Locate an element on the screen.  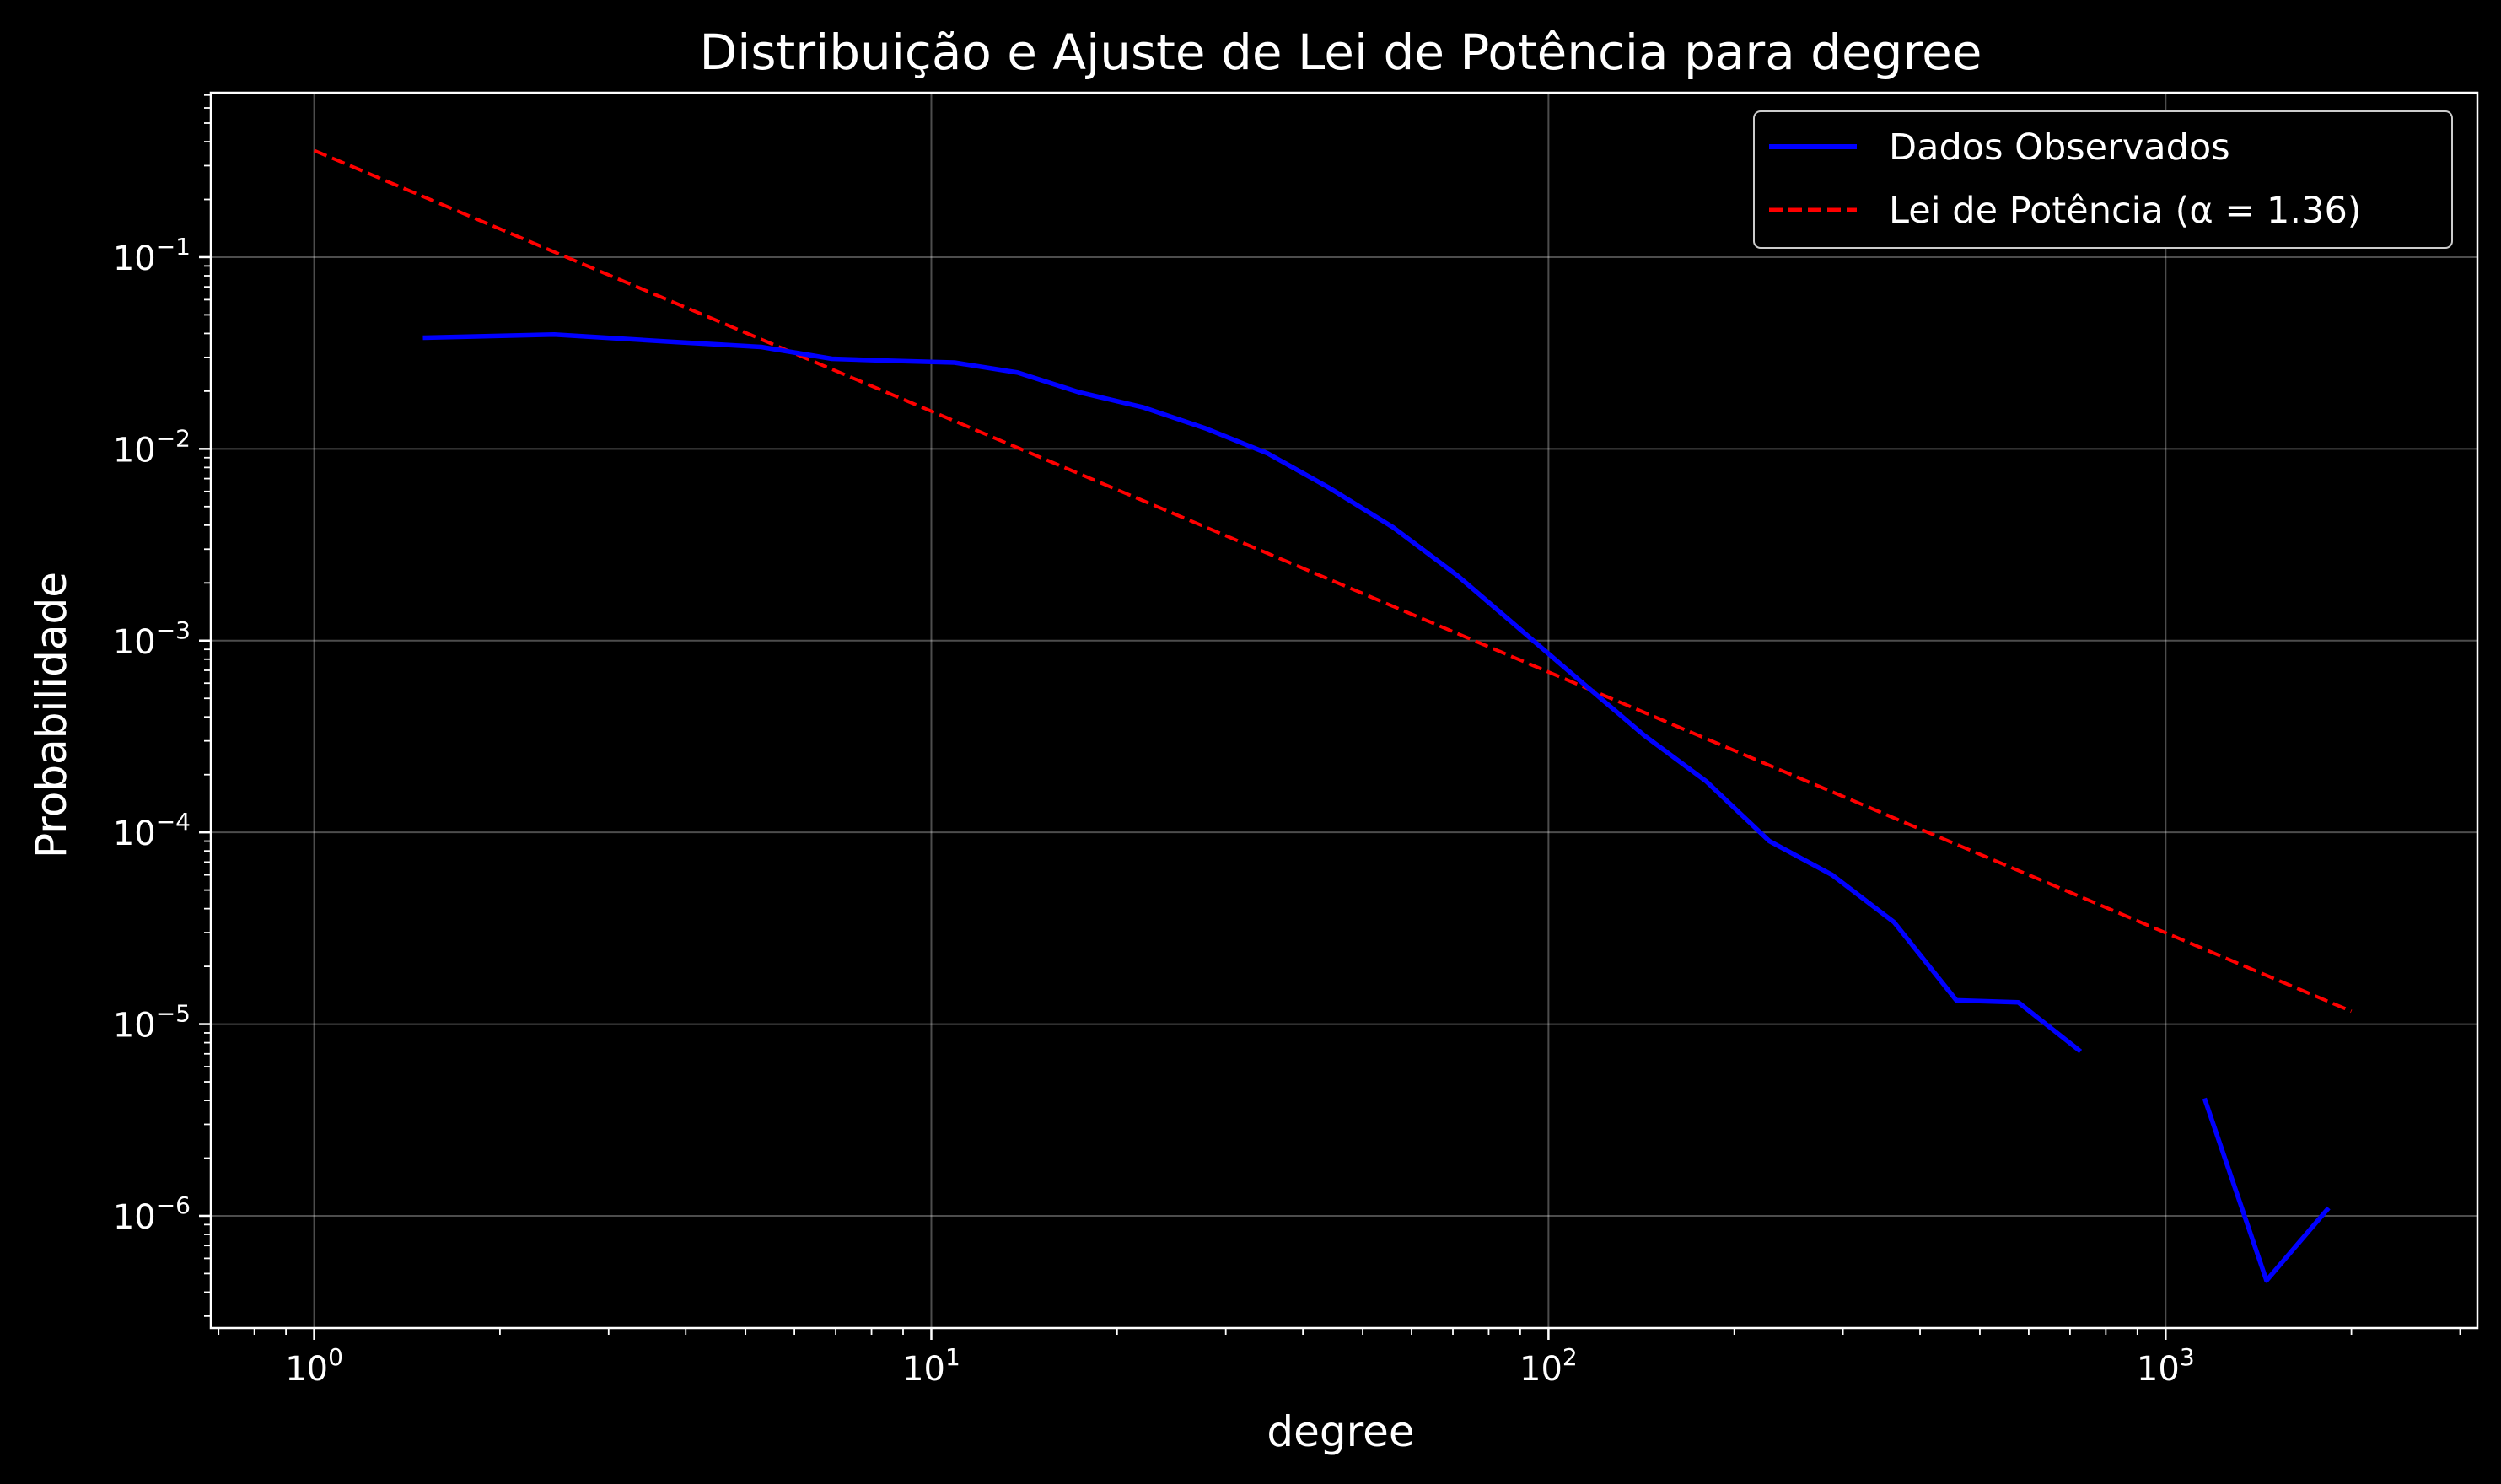
x-tick-label: 10³ is located at coordinates (2166, 1366).